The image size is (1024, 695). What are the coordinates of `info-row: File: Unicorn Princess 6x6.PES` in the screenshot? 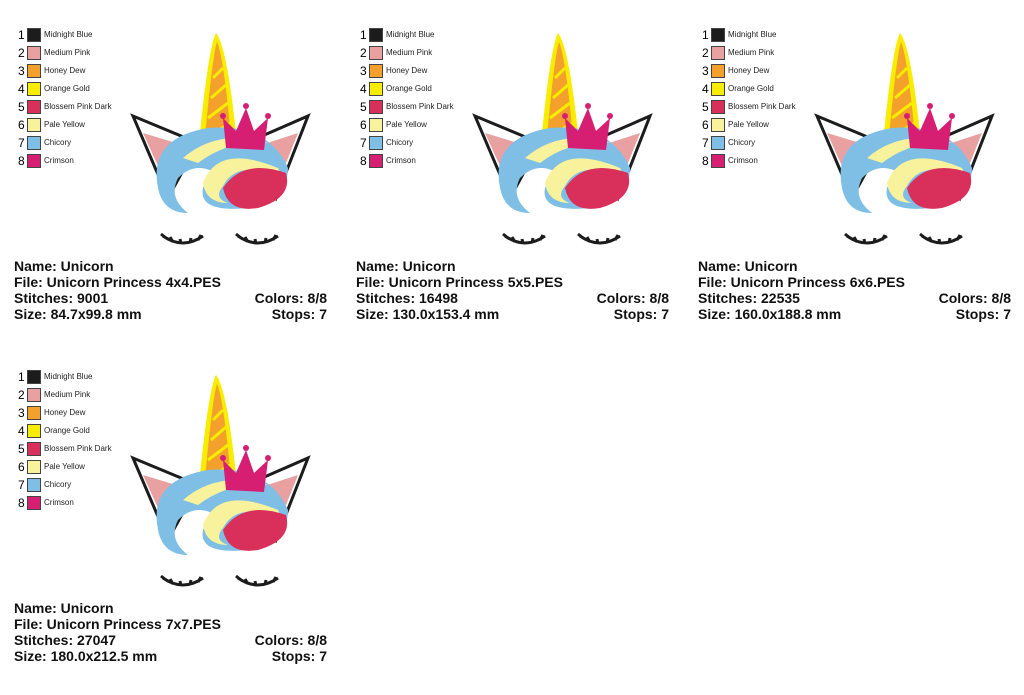 It's located at (854, 282).